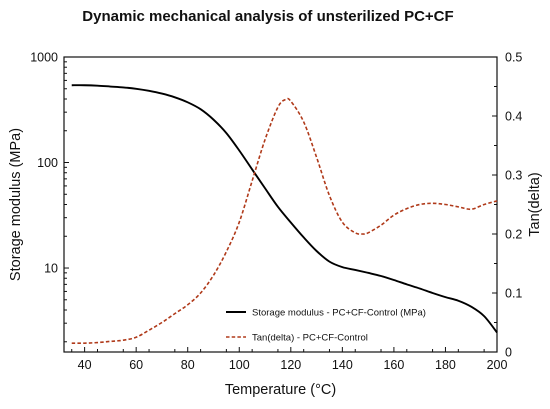  What do you see at coordinates (513, 117) in the screenshot?
I see `right-y-tick-label: 0.4` at bounding box center [513, 117].